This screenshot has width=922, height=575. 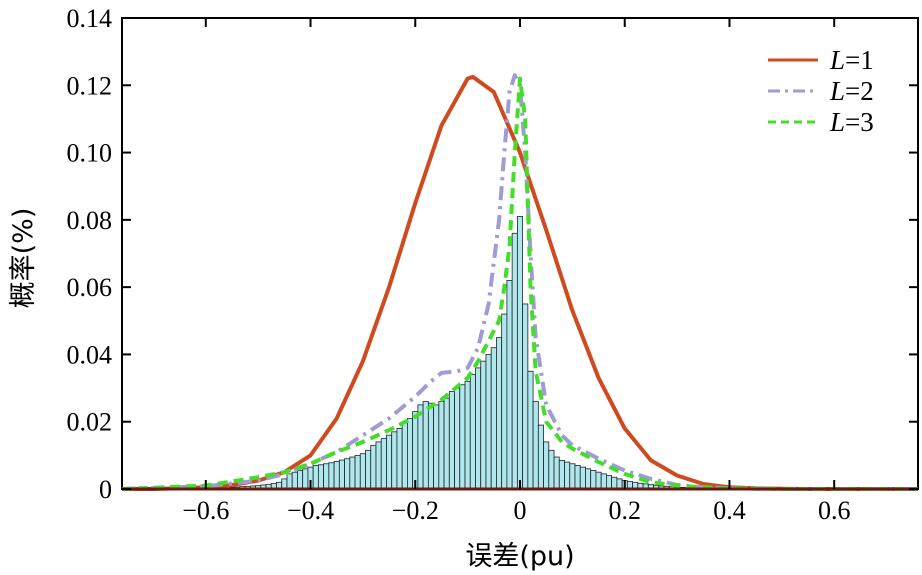 What do you see at coordinates (90, 220) in the screenshot?
I see `y-tick-label: 0.08` at bounding box center [90, 220].